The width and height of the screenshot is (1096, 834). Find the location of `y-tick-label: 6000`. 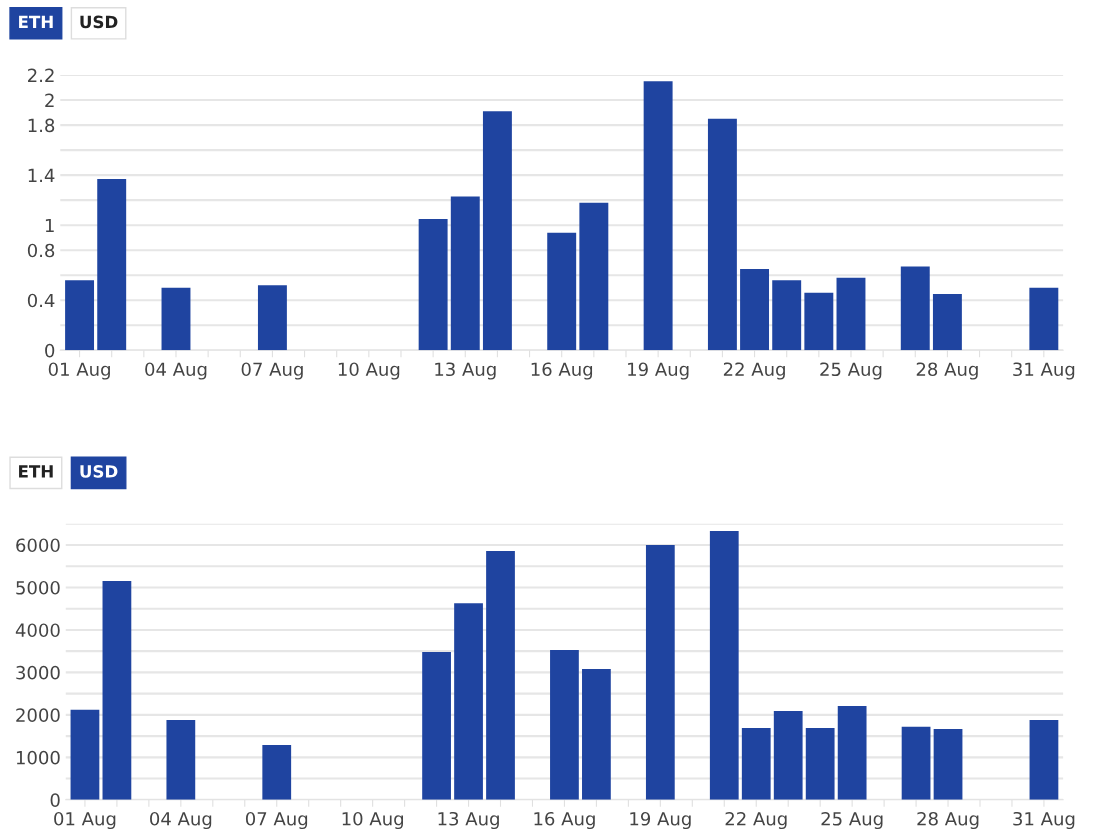

y-tick-label: 6000 is located at coordinates (38, 545).